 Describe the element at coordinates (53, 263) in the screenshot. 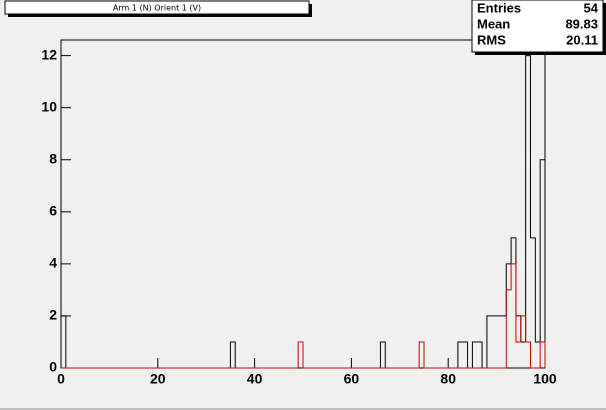

I see `y-tick-label: 4` at that location.